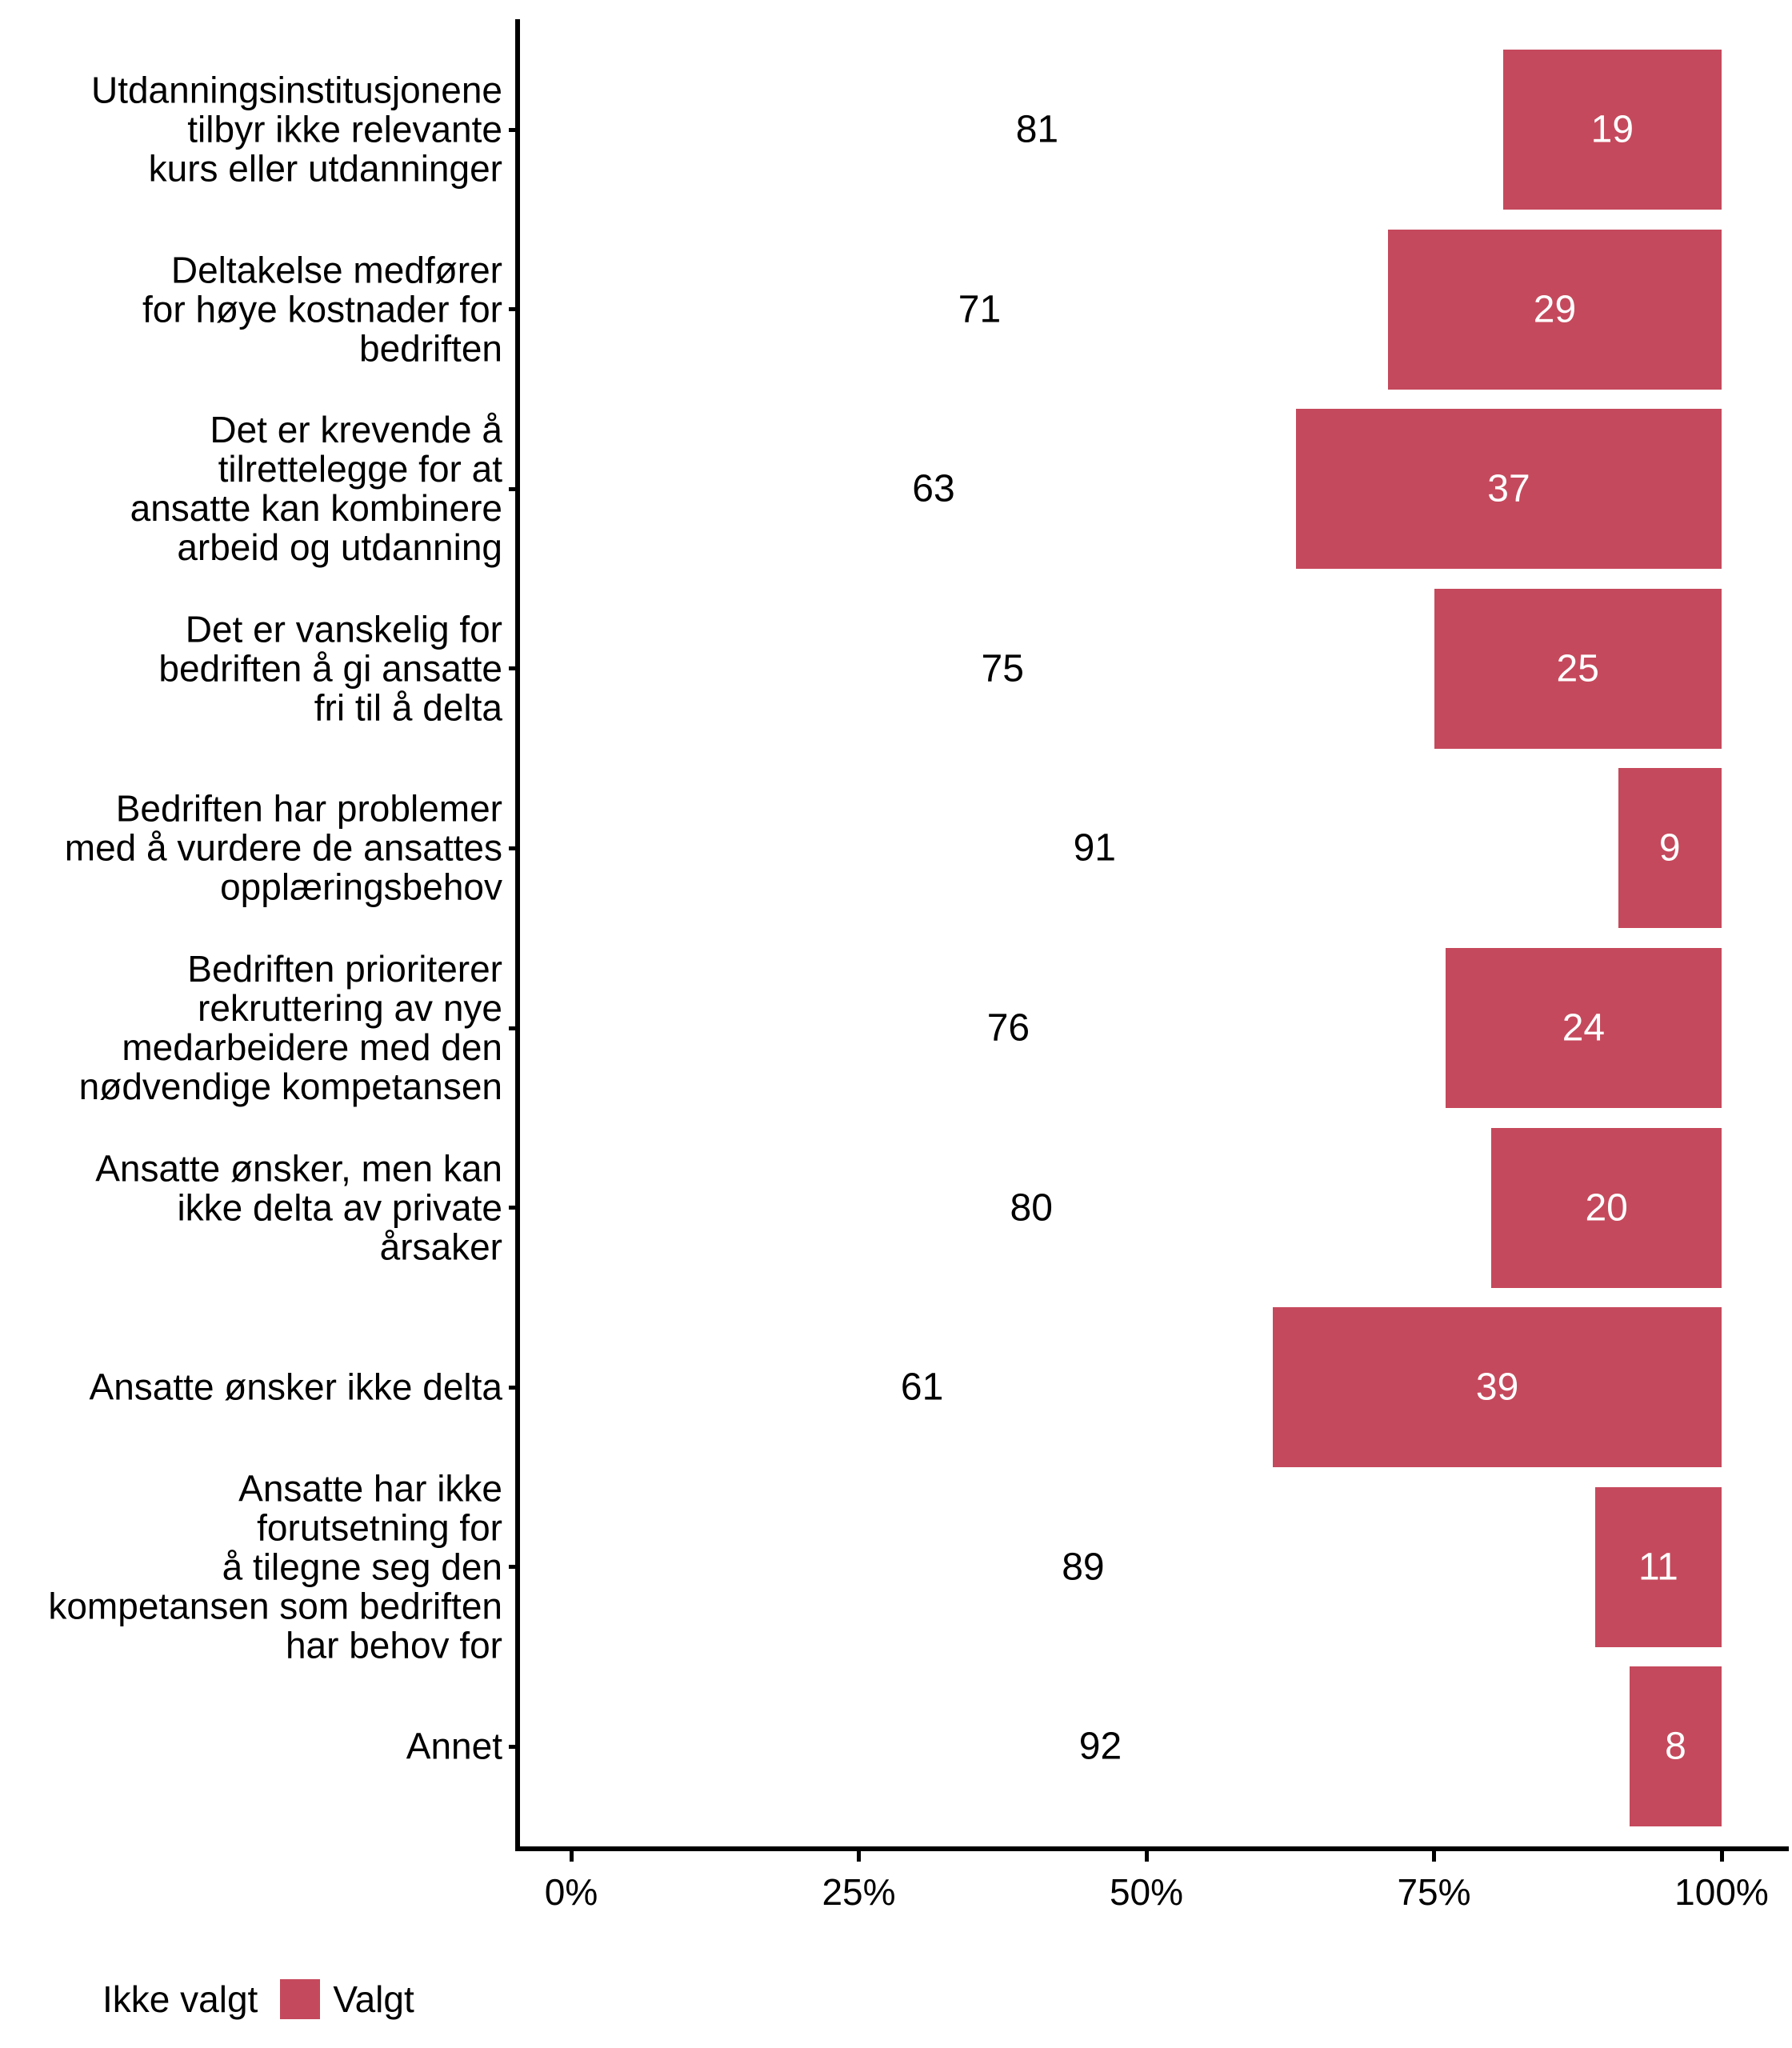 This screenshot has width=1792, height=2048. I want to click on category-label-line: å tilegne seg den, so click(362, 1567).